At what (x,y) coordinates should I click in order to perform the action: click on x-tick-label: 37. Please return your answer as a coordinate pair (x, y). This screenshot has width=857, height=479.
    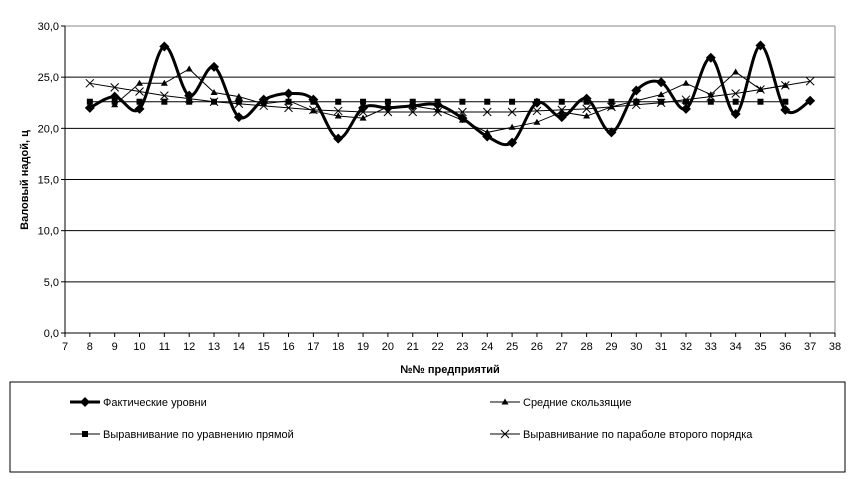
    Looking at the image, I should click on (810, 347).